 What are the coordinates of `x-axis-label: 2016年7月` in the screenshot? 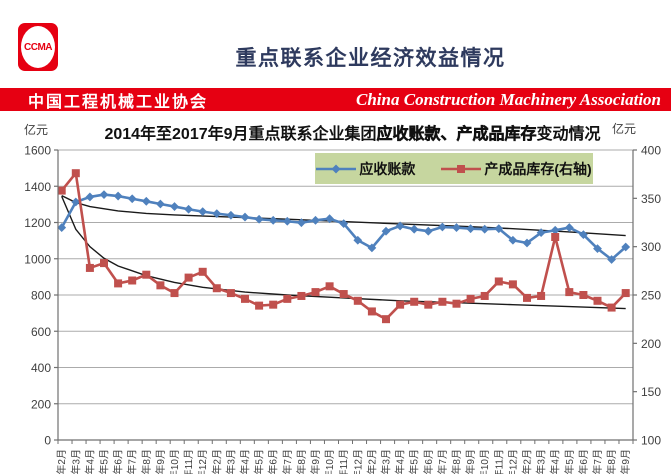 It's located at (442, 461).